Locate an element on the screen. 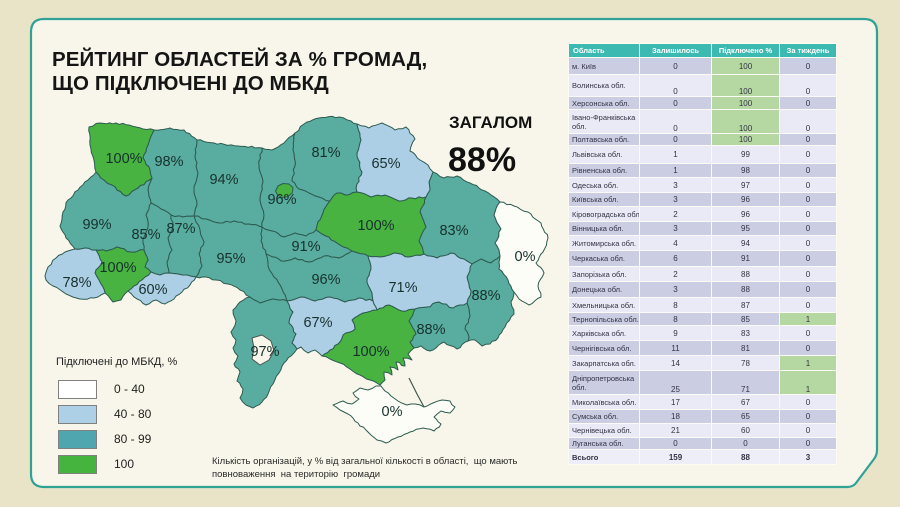 The height and width of the screenshot is (507, 900). svg-text: 67% is located at coordinates (317, 323).